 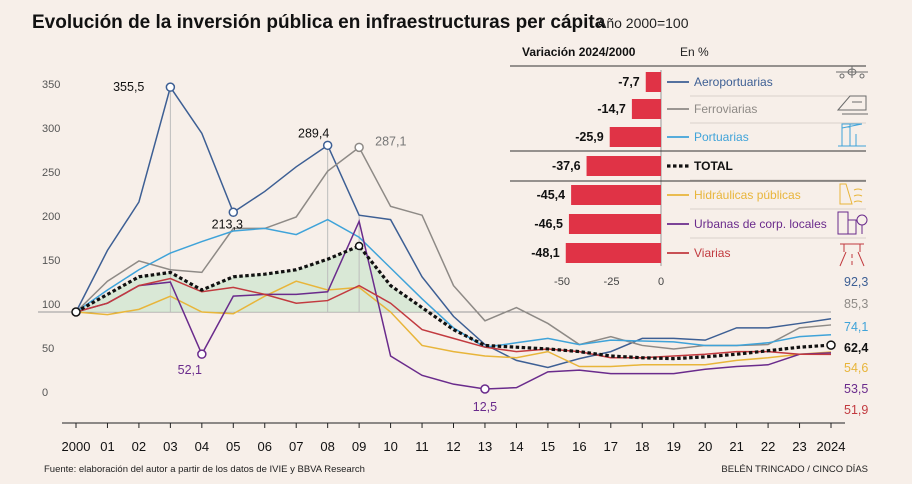 I want to click on inset-category-label: Ferroviarias, so click(x=725, y=109).